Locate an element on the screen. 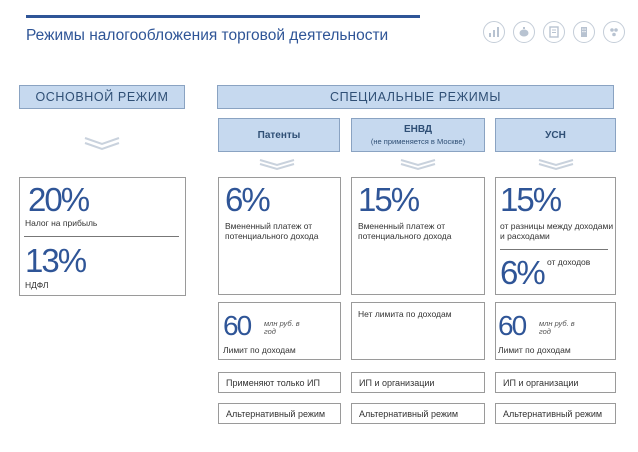 This screenshot has width=638, height=452. income-tax-rate: 13% is located at coordinates (56, 260).